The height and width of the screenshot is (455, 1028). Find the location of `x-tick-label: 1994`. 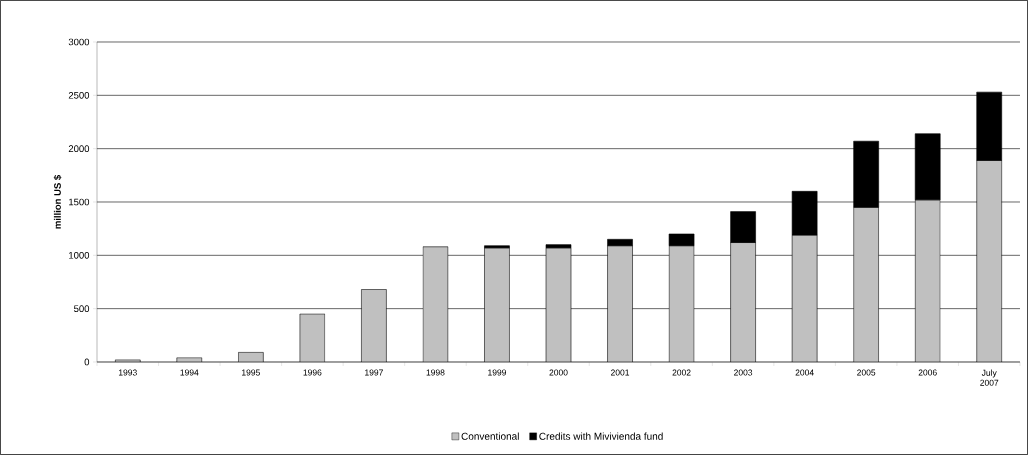

x-tick-label: 1994 is located at coordinates (189, 372).